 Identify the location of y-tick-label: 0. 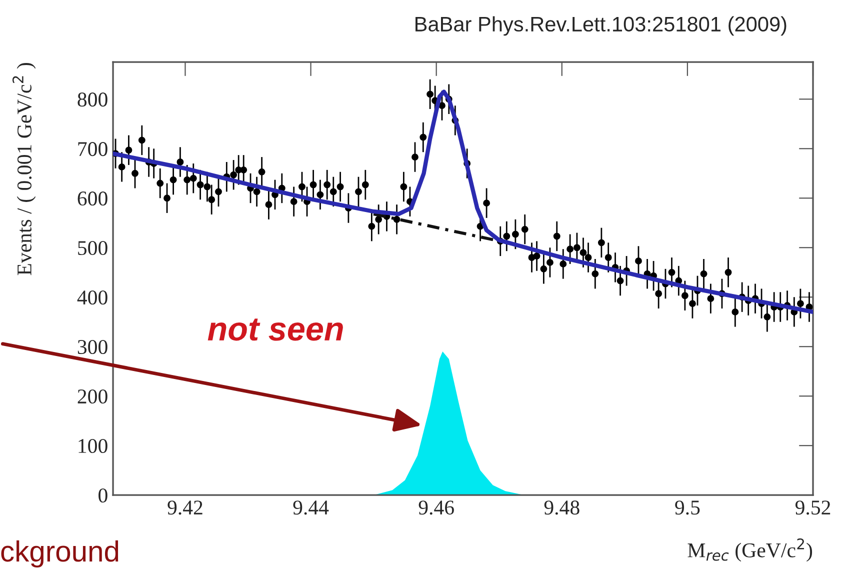
(103, 495).